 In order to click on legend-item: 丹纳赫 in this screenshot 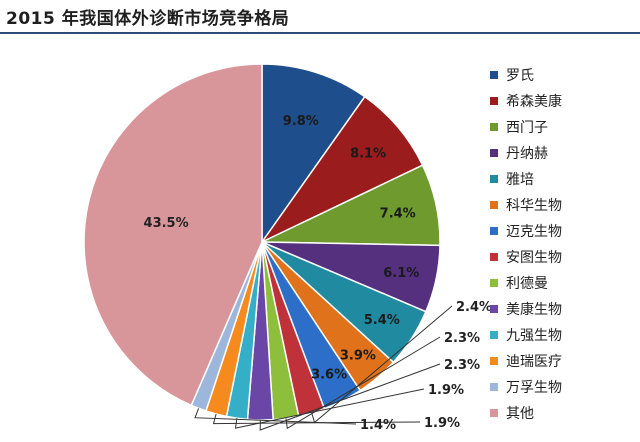, I will do `click(560, 153)`.